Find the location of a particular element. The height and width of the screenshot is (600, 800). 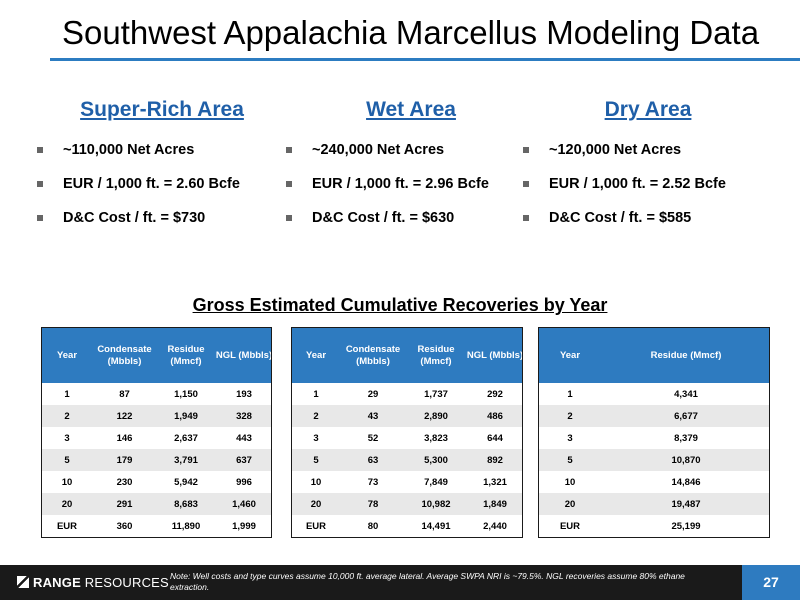

table-row: 20 78 10,982 1,849 is located at coordinates (407, 504).